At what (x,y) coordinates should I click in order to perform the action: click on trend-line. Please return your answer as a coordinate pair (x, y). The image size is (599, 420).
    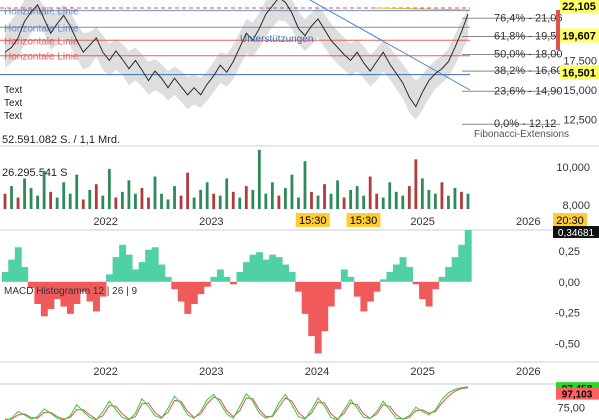
    Looking at the image, I should click on (390, 45).